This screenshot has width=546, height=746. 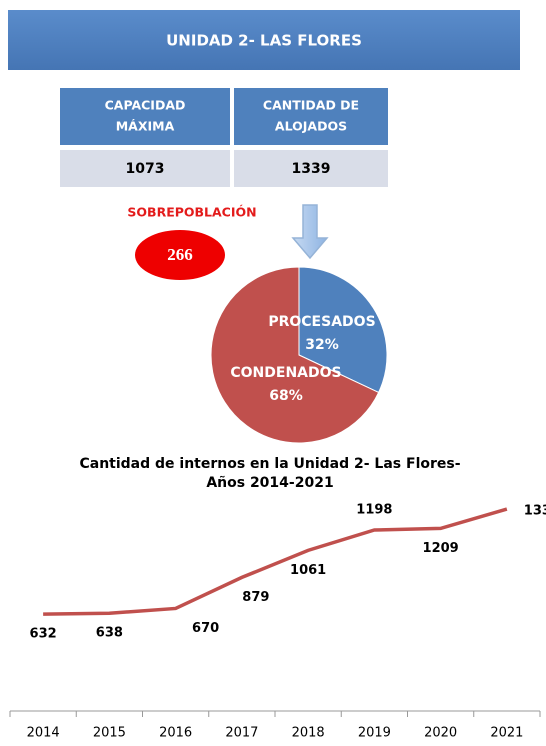 What do you see at coordinates (441, 548) in the screenshot?
I see `data-label: 1209` at bounding box center [441, 548].